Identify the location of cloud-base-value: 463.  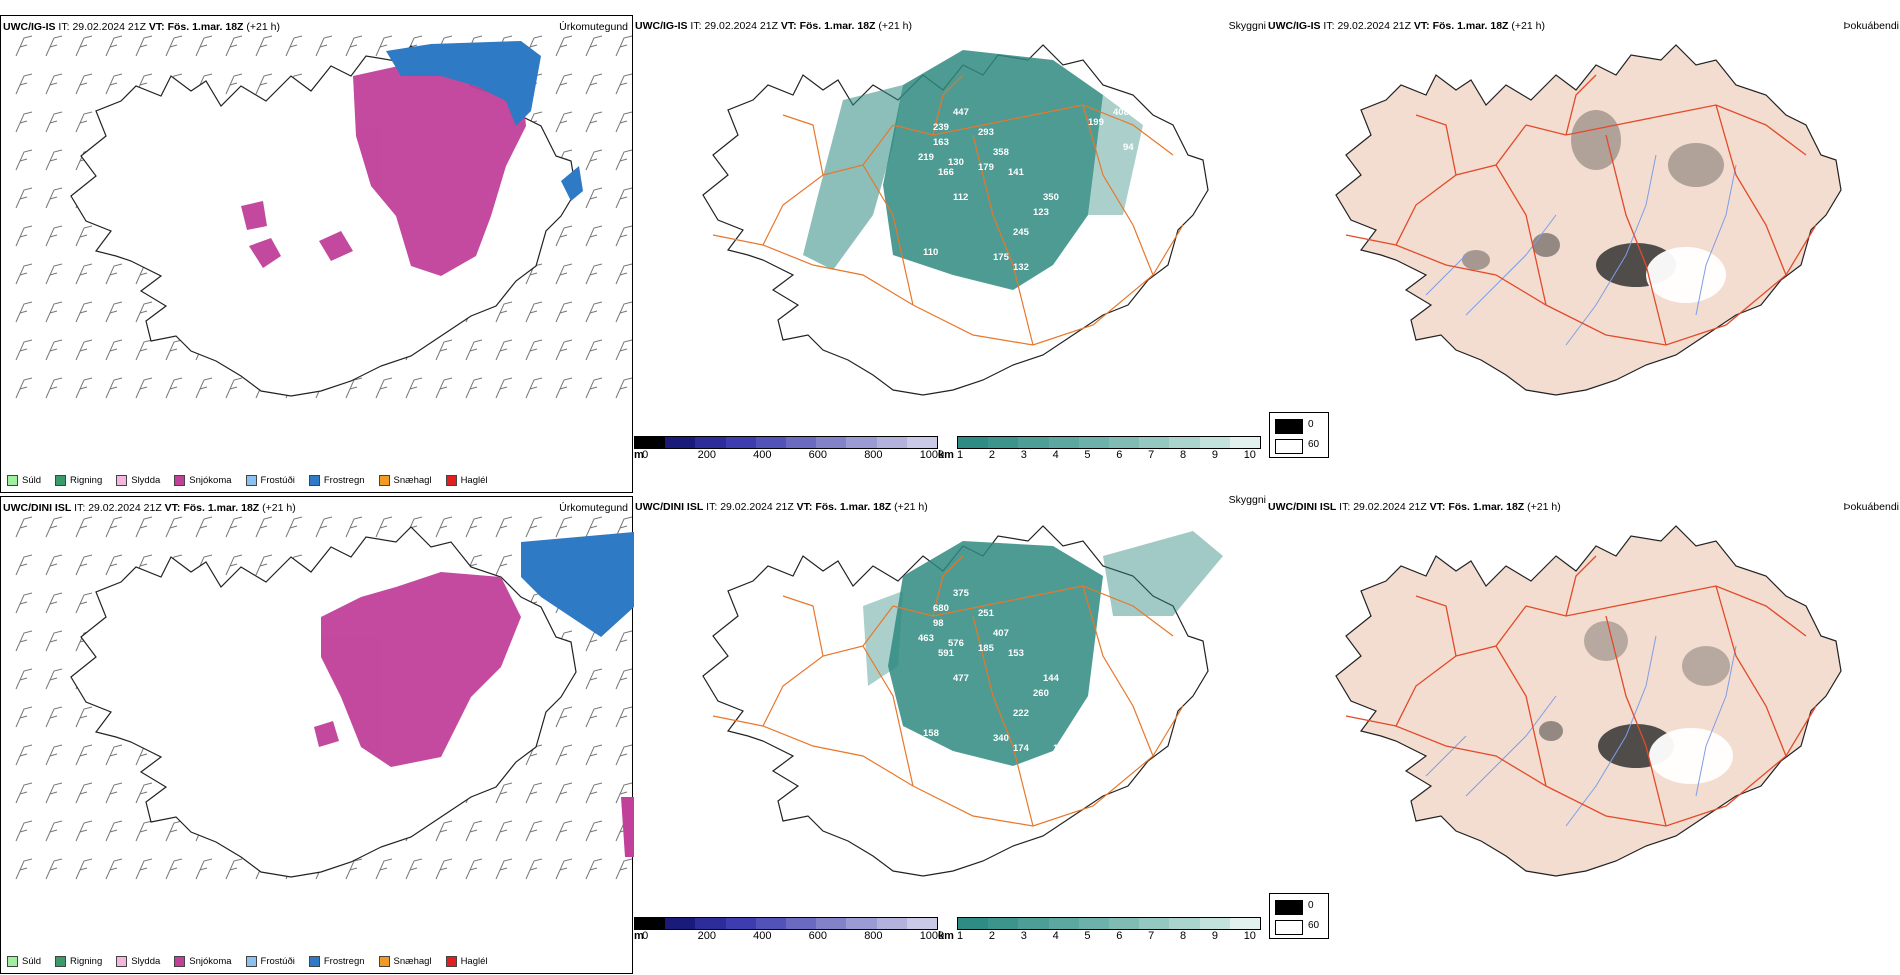
(926, 638).